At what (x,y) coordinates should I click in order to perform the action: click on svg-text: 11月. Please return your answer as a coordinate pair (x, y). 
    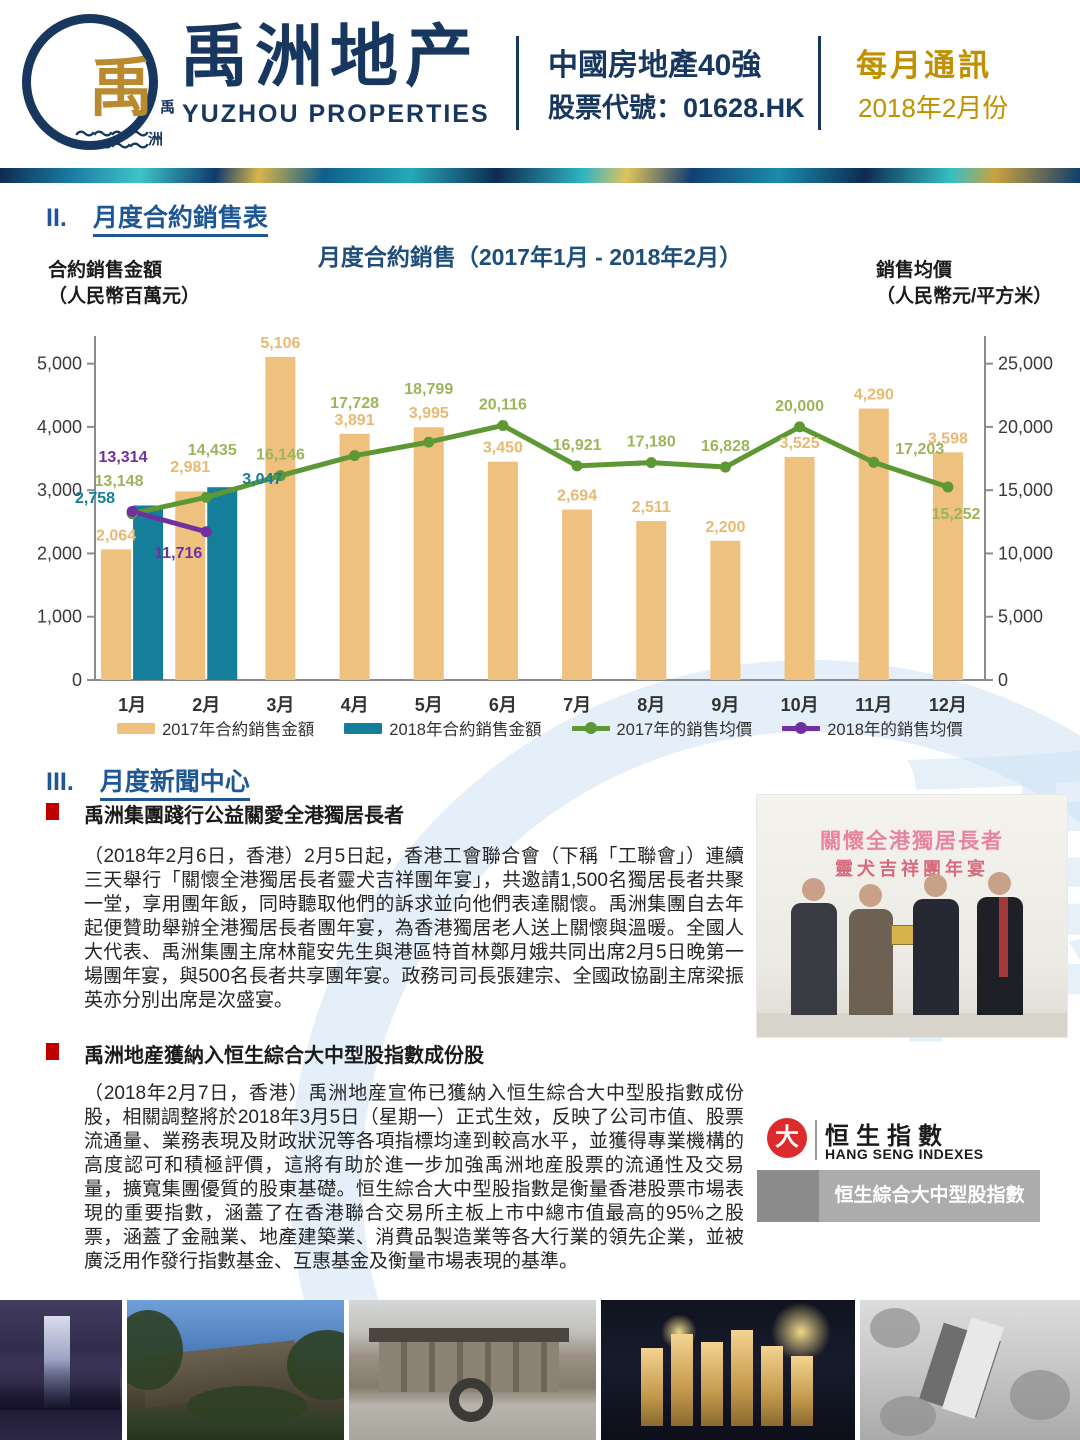
    Looking at the image, I should click on (873, 705).